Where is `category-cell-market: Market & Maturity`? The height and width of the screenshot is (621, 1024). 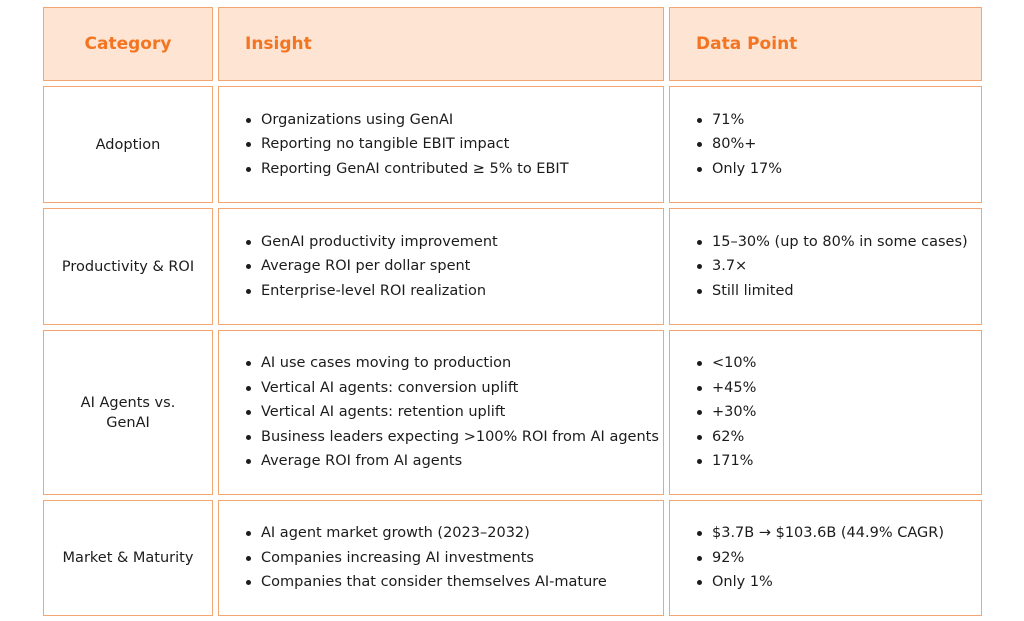
category-cell-market: Market & Maturity is located at coordinates (128, 558).